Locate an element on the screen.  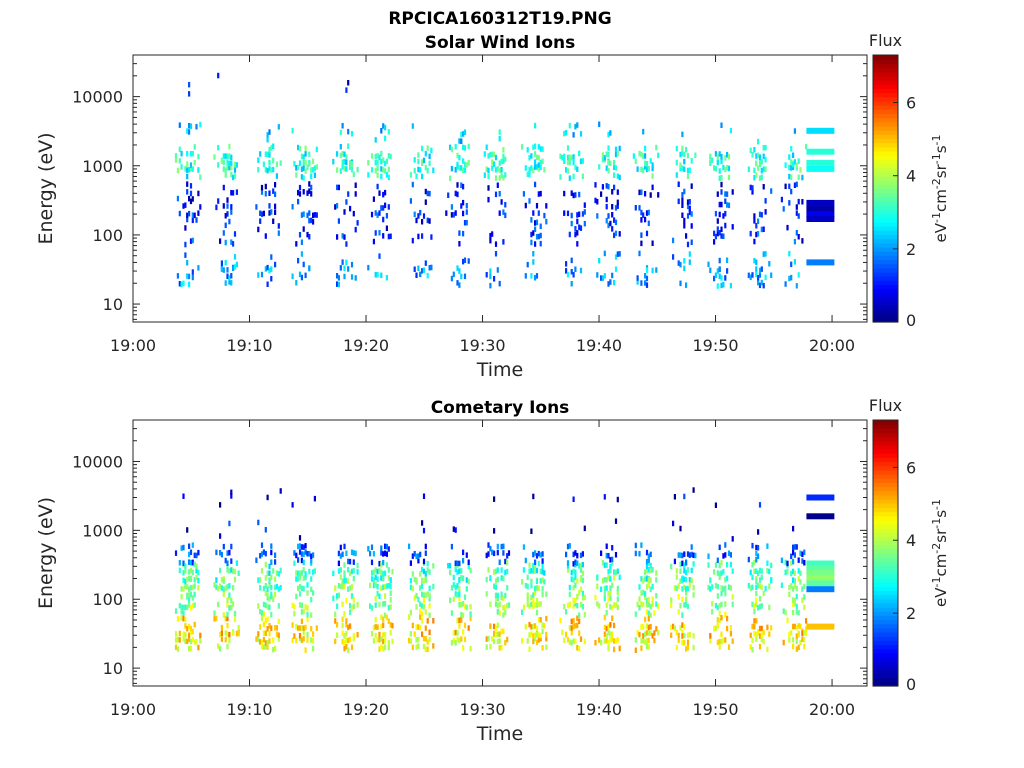
x-tick-label: 19:20 is located at coordinates (366, 345).